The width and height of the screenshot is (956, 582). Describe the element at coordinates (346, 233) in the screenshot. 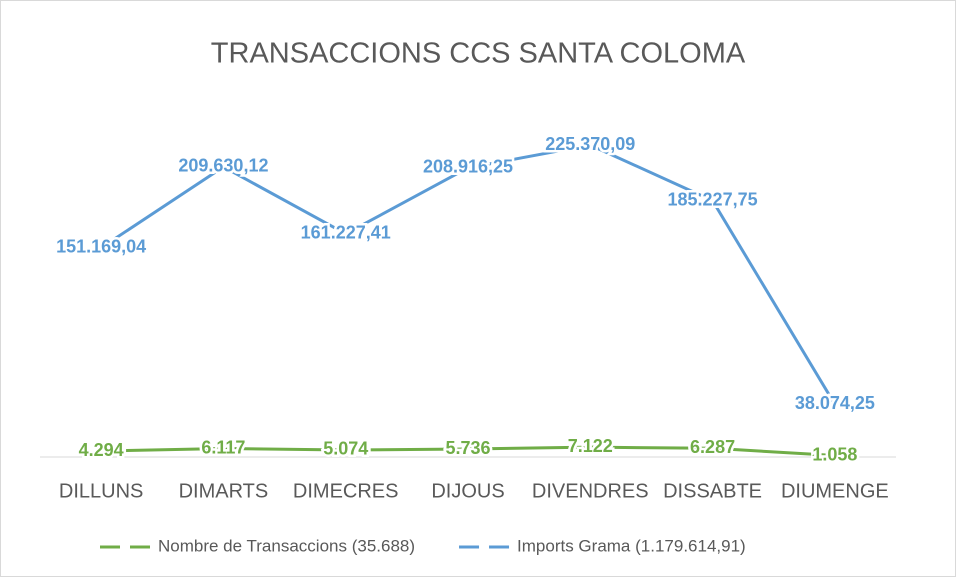

I see `data-label: 161.227,41` at that location.